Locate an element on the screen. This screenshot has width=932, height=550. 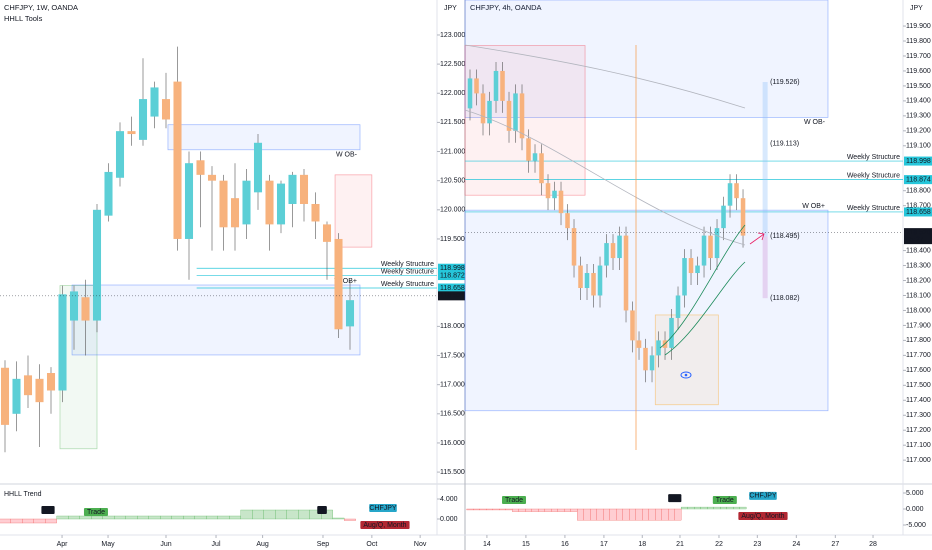
x-tick-label: 24 is located at coordinates (796, 544).